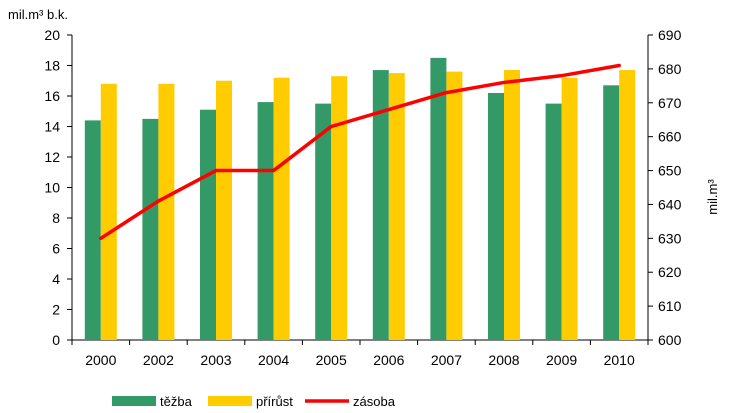 The height and width of the screenshot is (413, 755). What do you see at coordinates (619, 360) in the screenshot?
I see `x-tick-label: 2010` at bounding box center [619, 360].